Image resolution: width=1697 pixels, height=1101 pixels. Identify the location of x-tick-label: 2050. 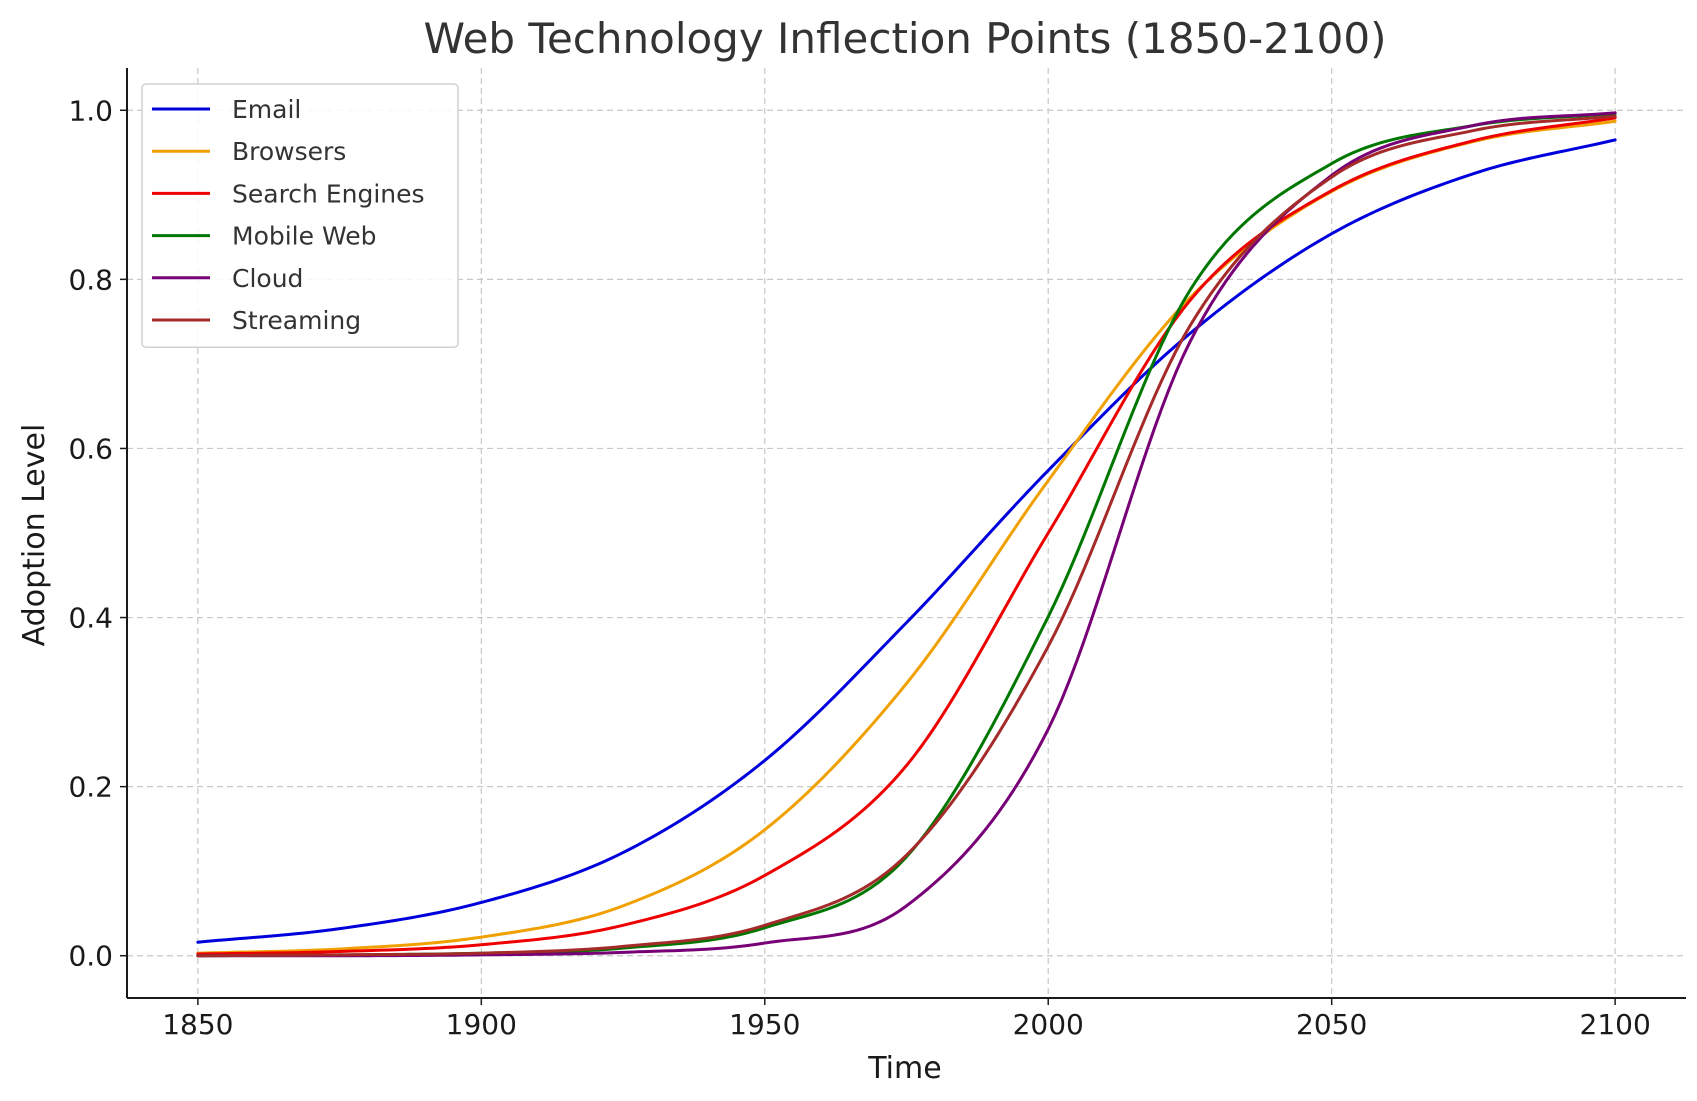
(1331, 1024).